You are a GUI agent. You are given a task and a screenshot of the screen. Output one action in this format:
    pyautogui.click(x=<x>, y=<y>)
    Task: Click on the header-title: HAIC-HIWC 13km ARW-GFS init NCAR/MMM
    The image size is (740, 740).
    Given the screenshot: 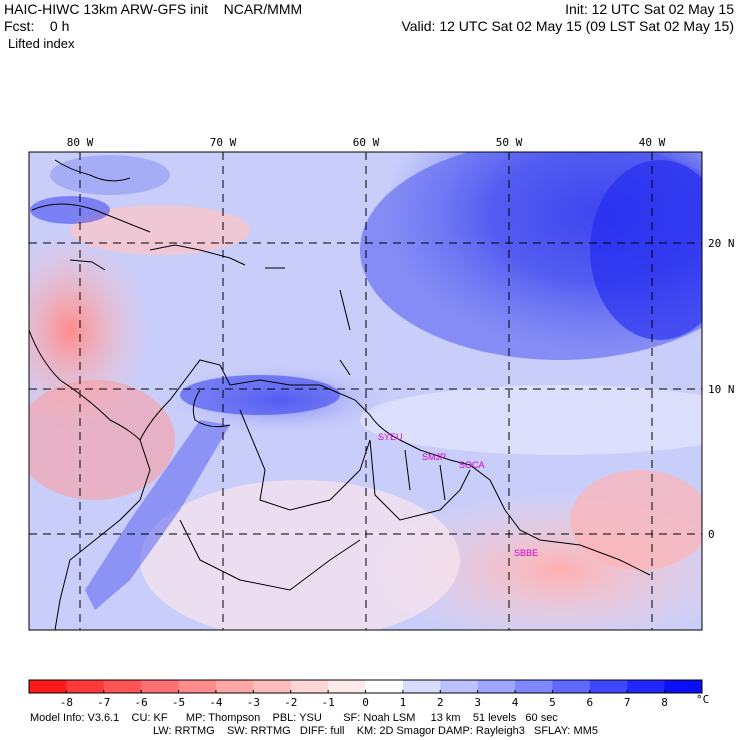 What is the action you would take?
    pyautogui.click(x=153, y=9)
    